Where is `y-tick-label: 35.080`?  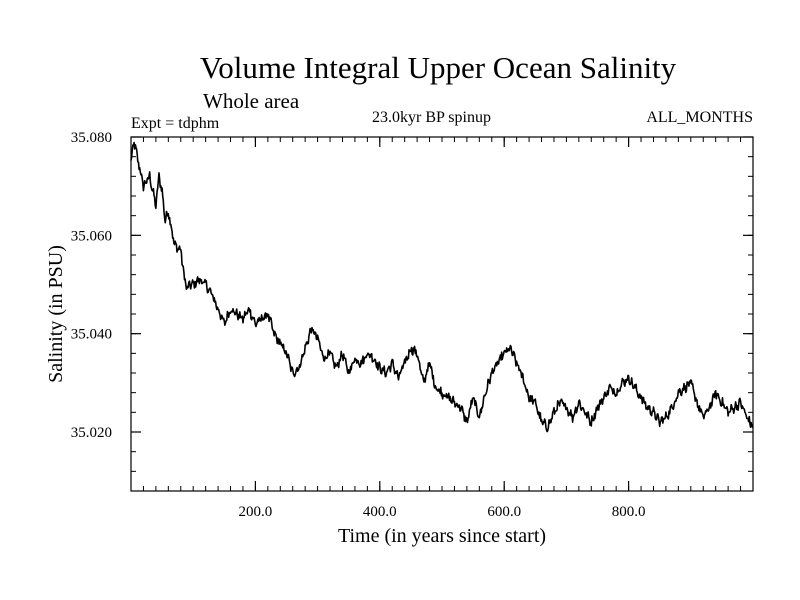 y-tick-label: 35.080 is located at coordinates (91, 138).